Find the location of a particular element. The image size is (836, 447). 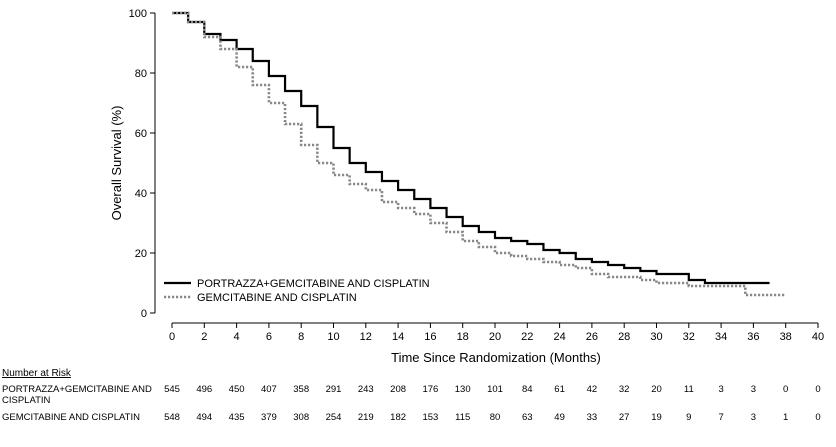

x-tick-label: 34 is located at coordinates (721, 337).